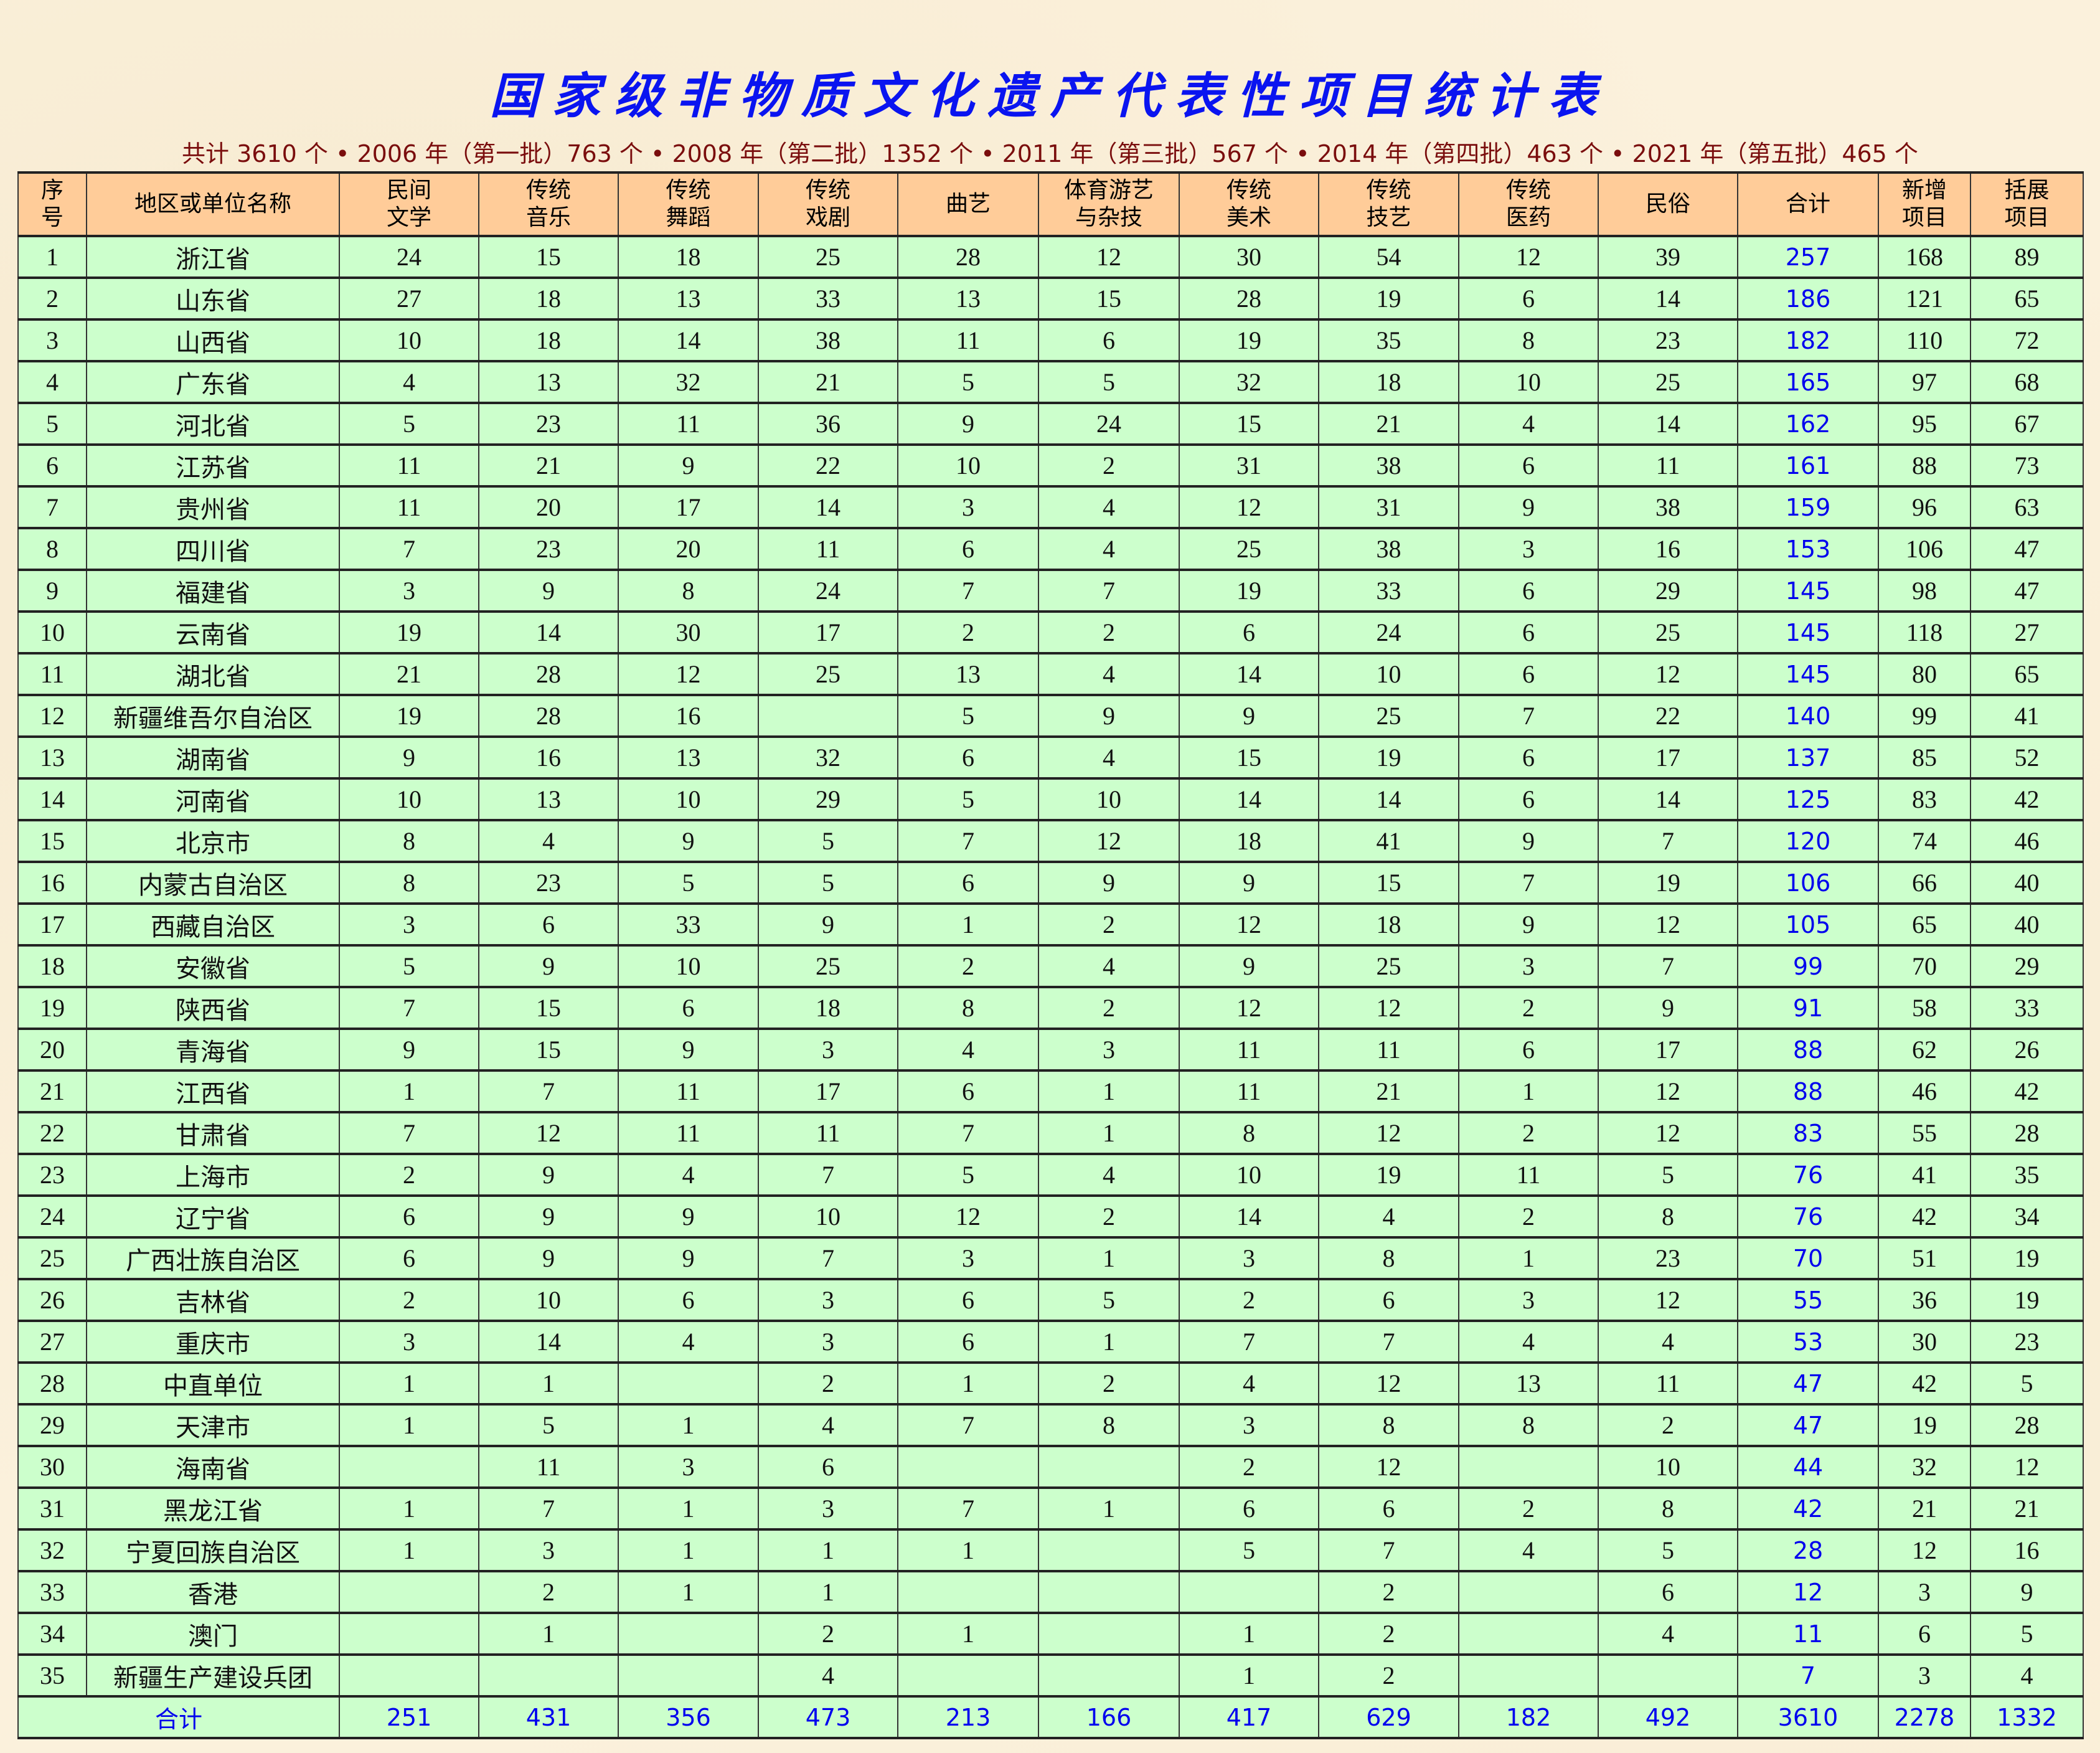 This screenshot has width=2100, height=1753. Describe the element at coordinates (2027, 758) in the screenshot. I see `cell-value: 52` at that location.